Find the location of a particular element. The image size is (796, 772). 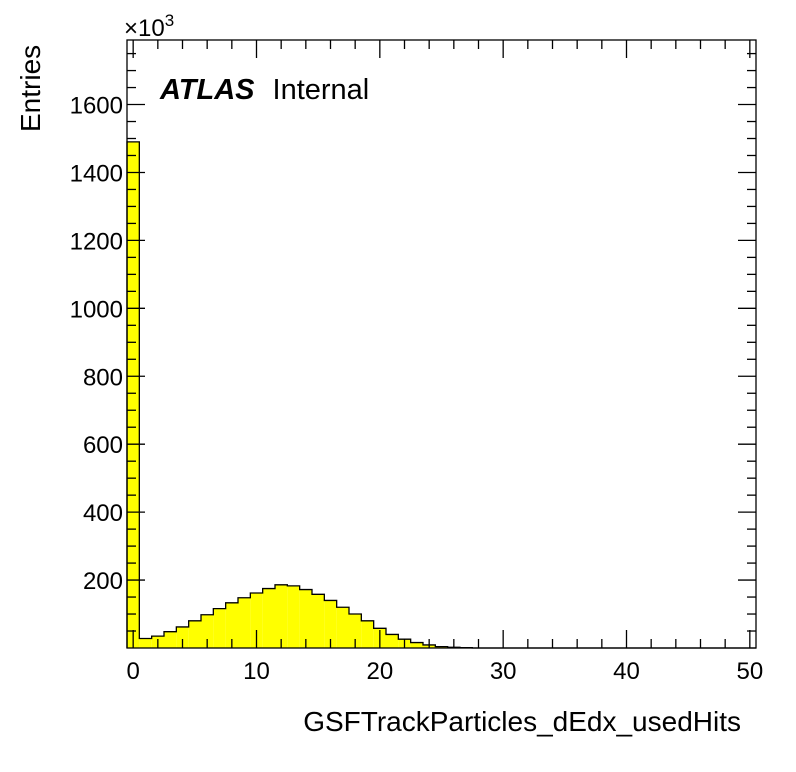

y-tick-labels: 200 400 600 800 1000 1200 1400 1600 is located at coordinates (96, 344).